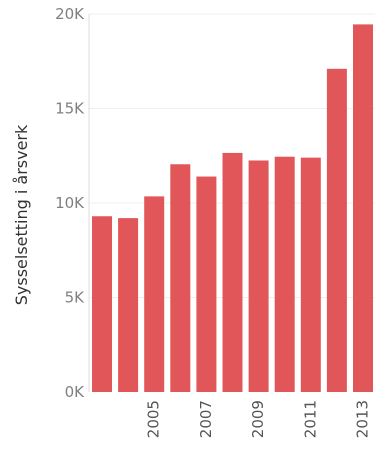 The height and width of the screenshot is (449, 375). What do you see at coordinates (154, 419) in the screenshot?
I see `x-tick-label: 2005` at bounding box center [154, 419].